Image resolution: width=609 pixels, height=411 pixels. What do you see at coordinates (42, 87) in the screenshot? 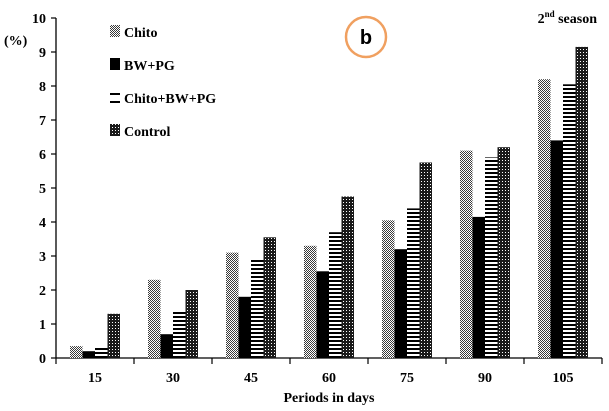
I see `y-tick-label: 8` at bounding box center [42, 87].